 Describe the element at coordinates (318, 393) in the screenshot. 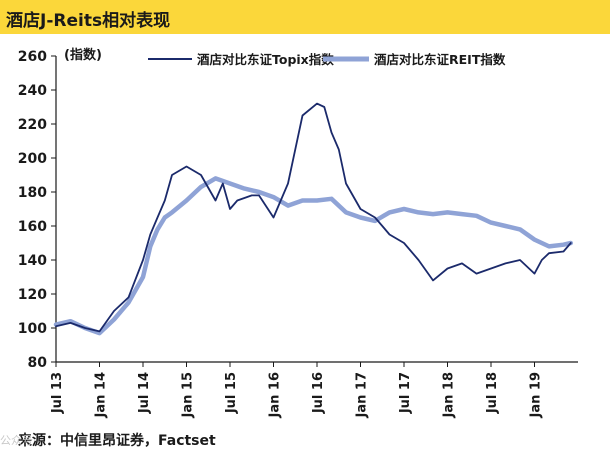

I see `x-tick-label: Jul 16` at that location.